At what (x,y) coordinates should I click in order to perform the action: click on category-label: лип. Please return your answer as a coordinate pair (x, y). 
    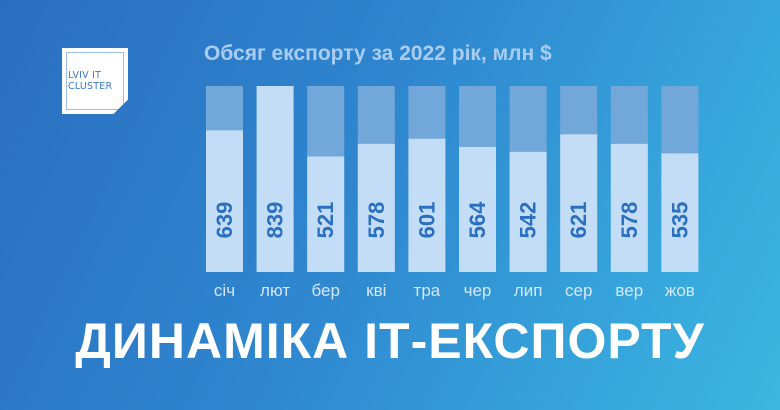
    Looking at the image, I should click on (528, 290).